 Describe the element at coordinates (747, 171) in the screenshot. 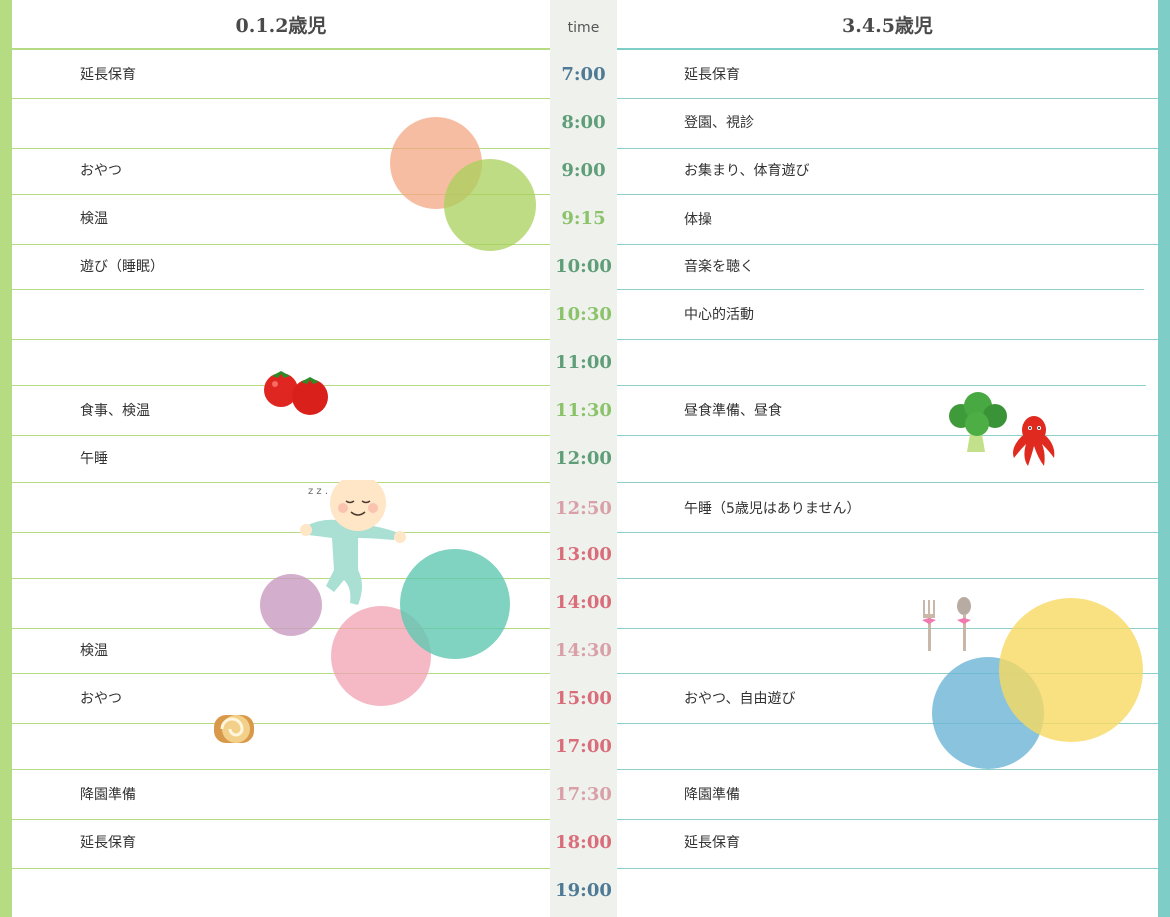

I see `activity-label: お集まり、体育遊び` at that location.